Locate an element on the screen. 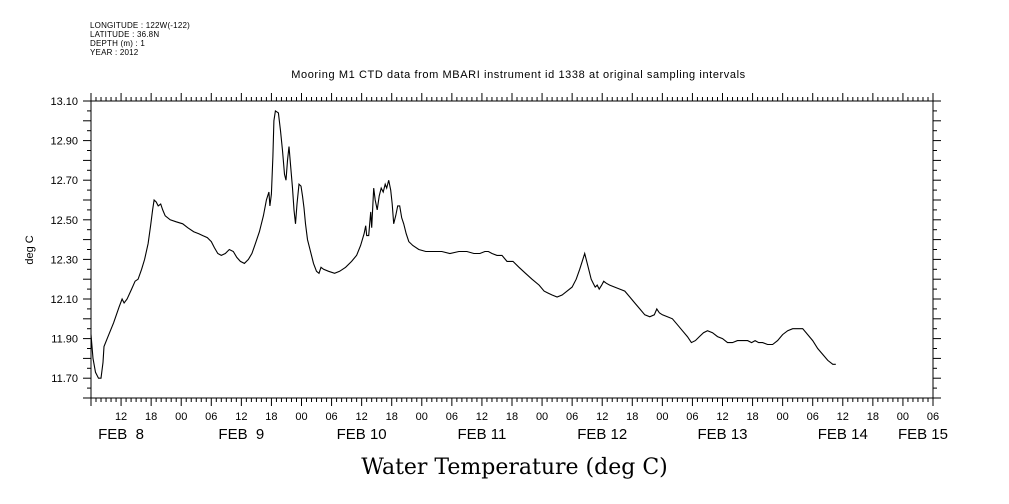 The image size is (1009, 504). x-axis-label: Water Temperature (deg C) is located at coordinates (514, 467).